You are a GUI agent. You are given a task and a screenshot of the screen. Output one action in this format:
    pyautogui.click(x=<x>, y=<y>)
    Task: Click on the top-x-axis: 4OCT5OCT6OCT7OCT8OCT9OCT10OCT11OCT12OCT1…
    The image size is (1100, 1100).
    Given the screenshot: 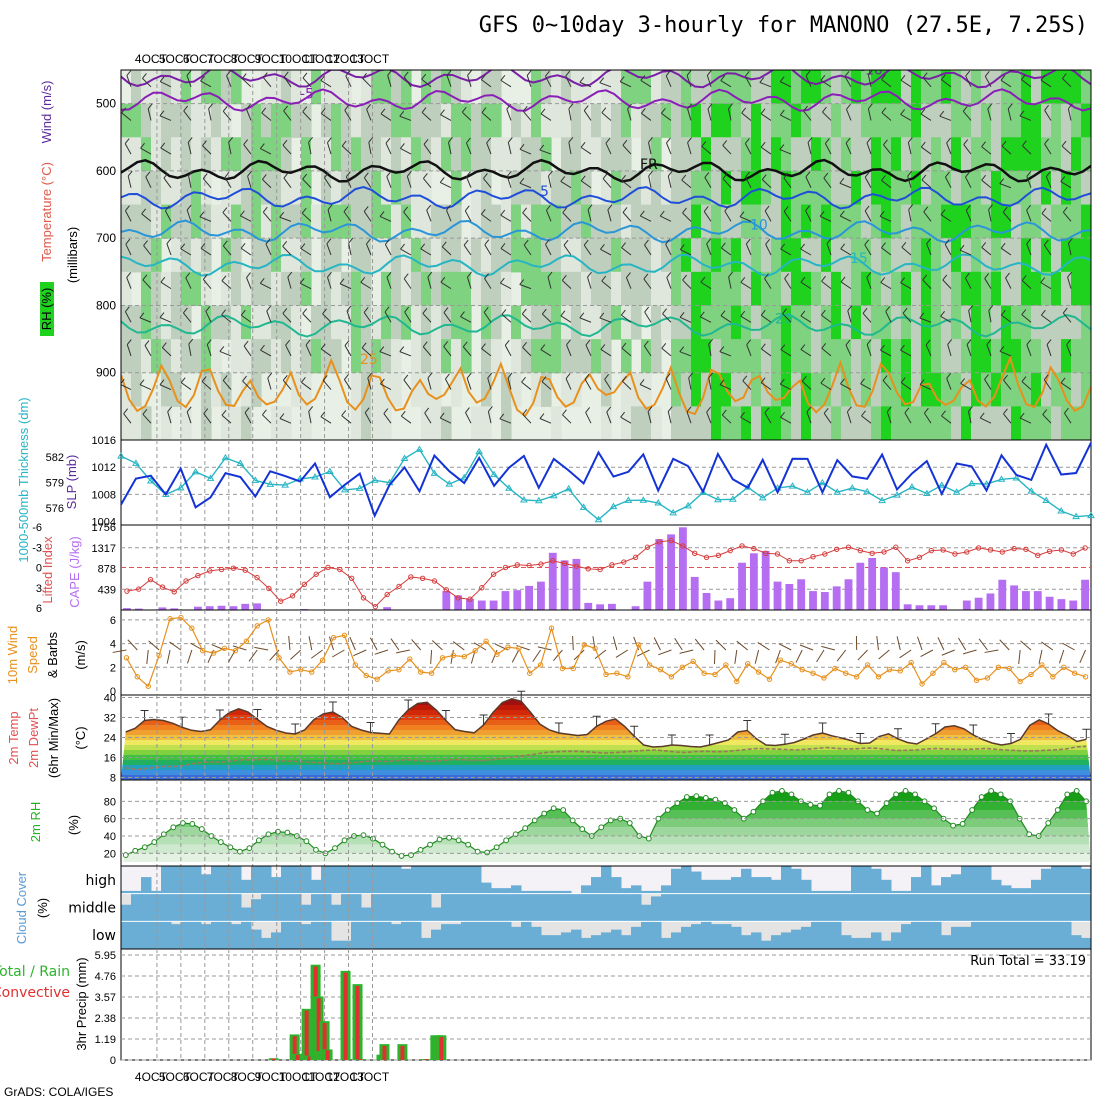 What is the action you would take?
    pyautogui.click(x=262, y=59)
    